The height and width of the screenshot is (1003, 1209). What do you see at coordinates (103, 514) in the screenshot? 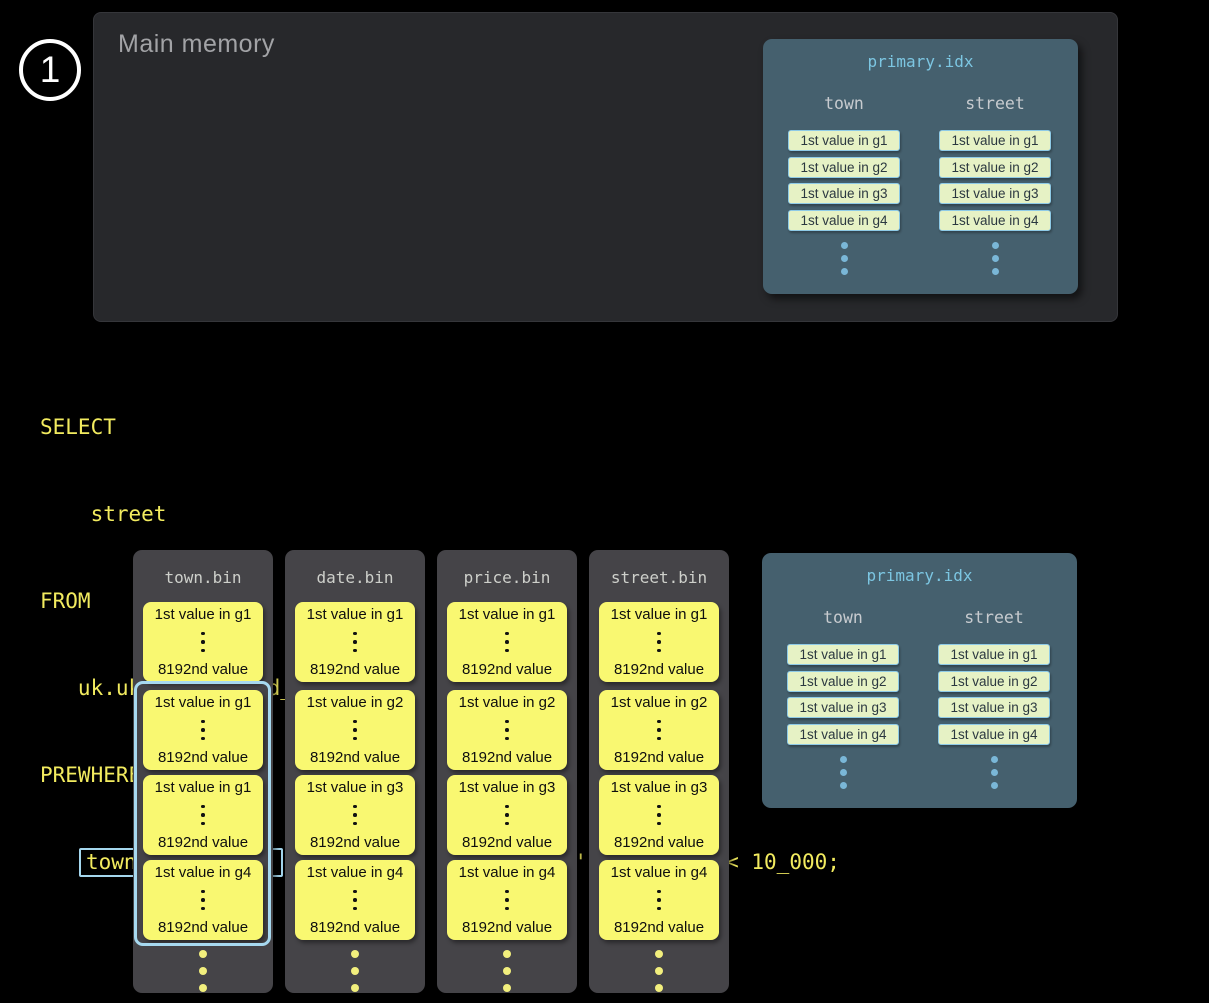
I see `sql-line-select-column: street` at bounding box center [103, 514].